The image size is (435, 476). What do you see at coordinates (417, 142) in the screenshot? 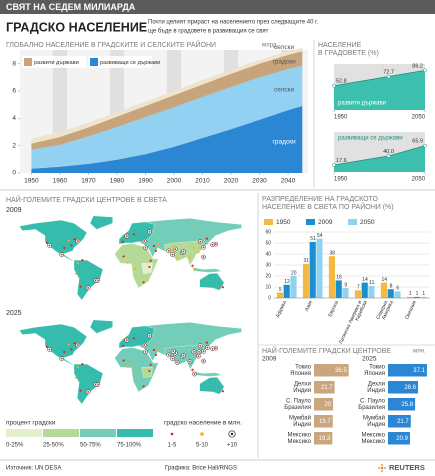
I see `mini-value-label: 65.9` at bounding box center [417, 142].